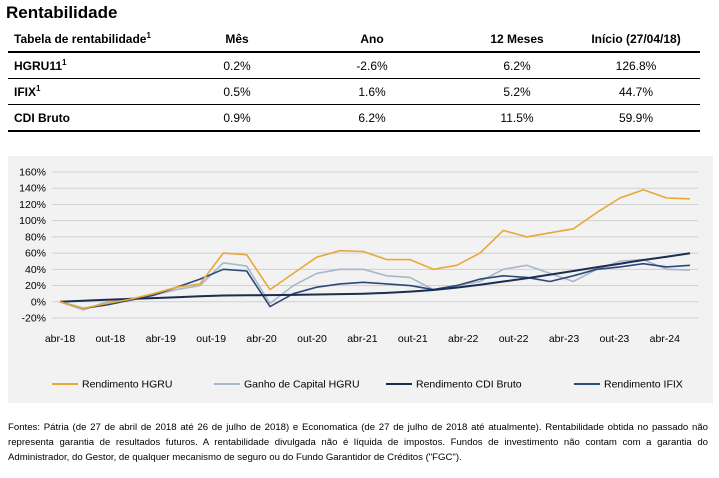  I want to click on table-cell: -2.6%, so click(372, 65).